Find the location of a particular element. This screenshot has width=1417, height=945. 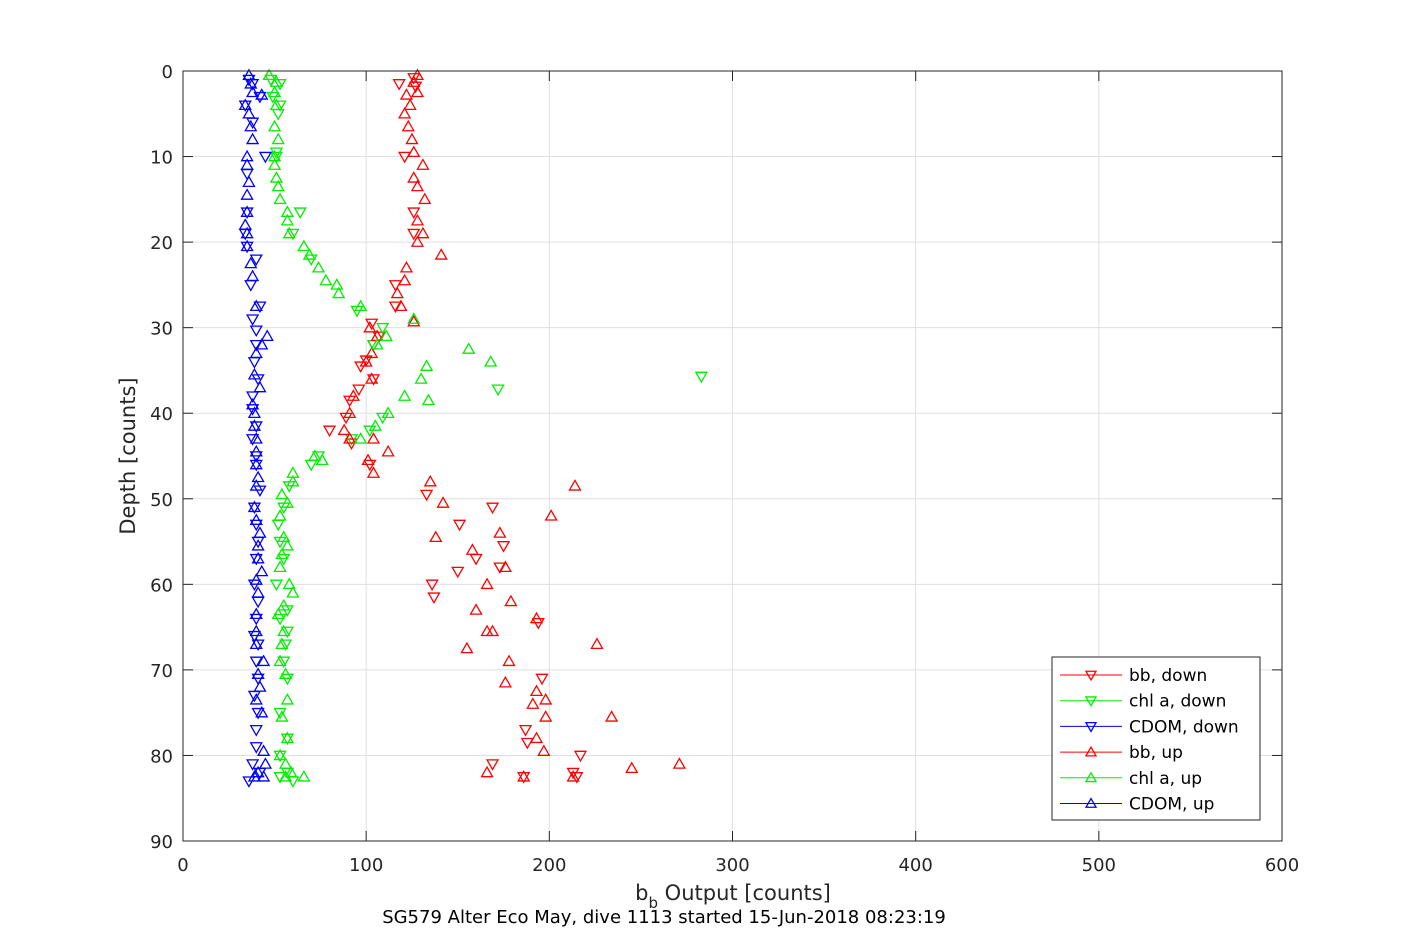

y-tick-label: 60 is located at coordinates (161, 585).